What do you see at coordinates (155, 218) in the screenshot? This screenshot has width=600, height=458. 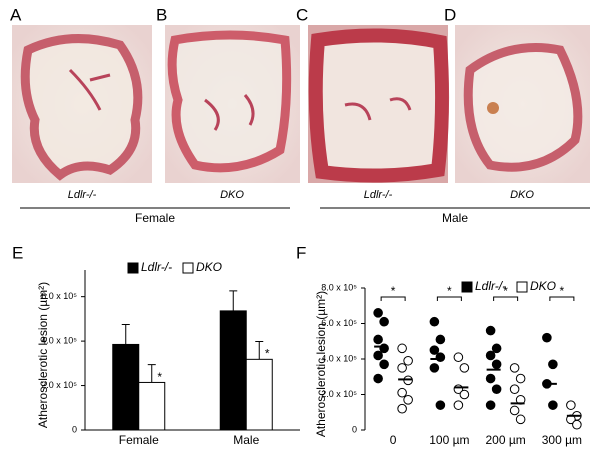 I see `group-label: Female` at bounding box center [155, 218].